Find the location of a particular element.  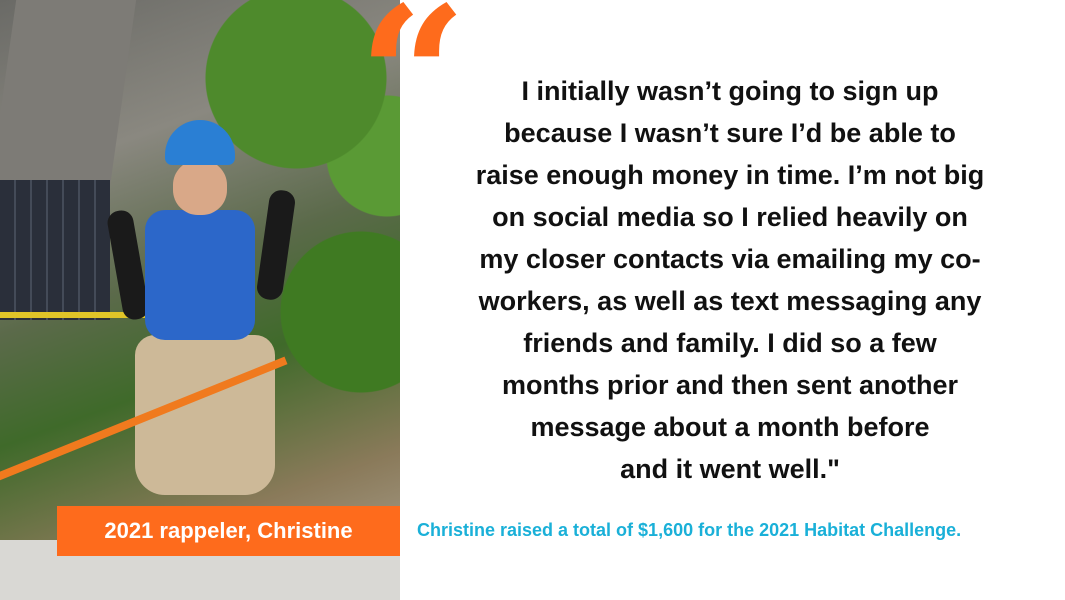

rappeler-figure is located at coordinates (200, 305).